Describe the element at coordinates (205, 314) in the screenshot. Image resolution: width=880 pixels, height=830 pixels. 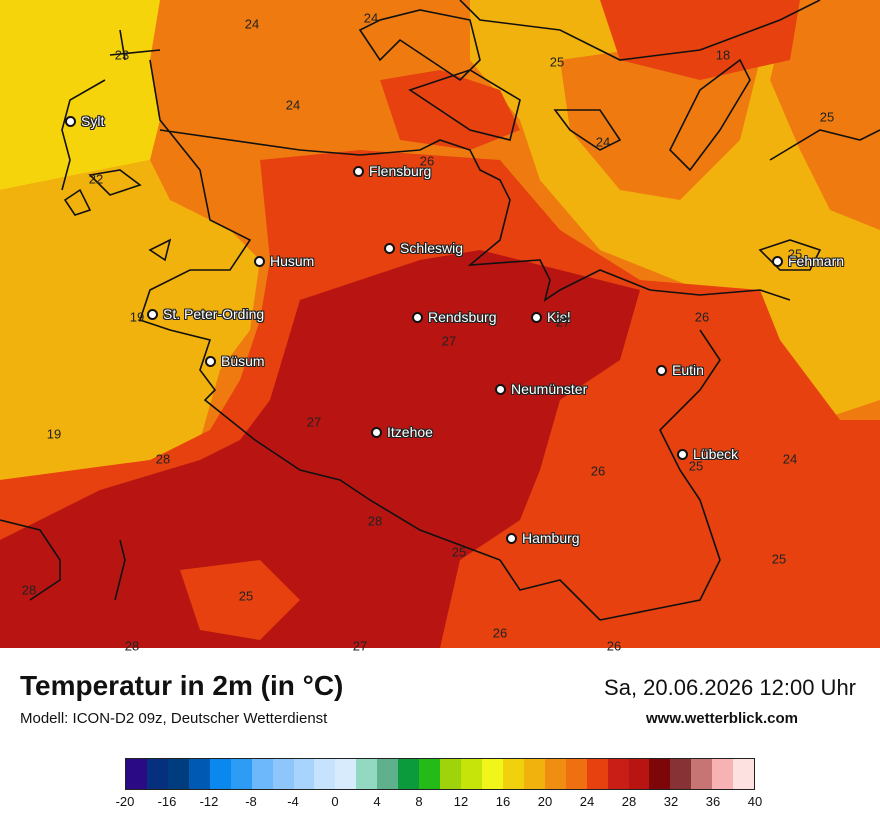
I see `city-marker: St. Peter-Ording` at that location.